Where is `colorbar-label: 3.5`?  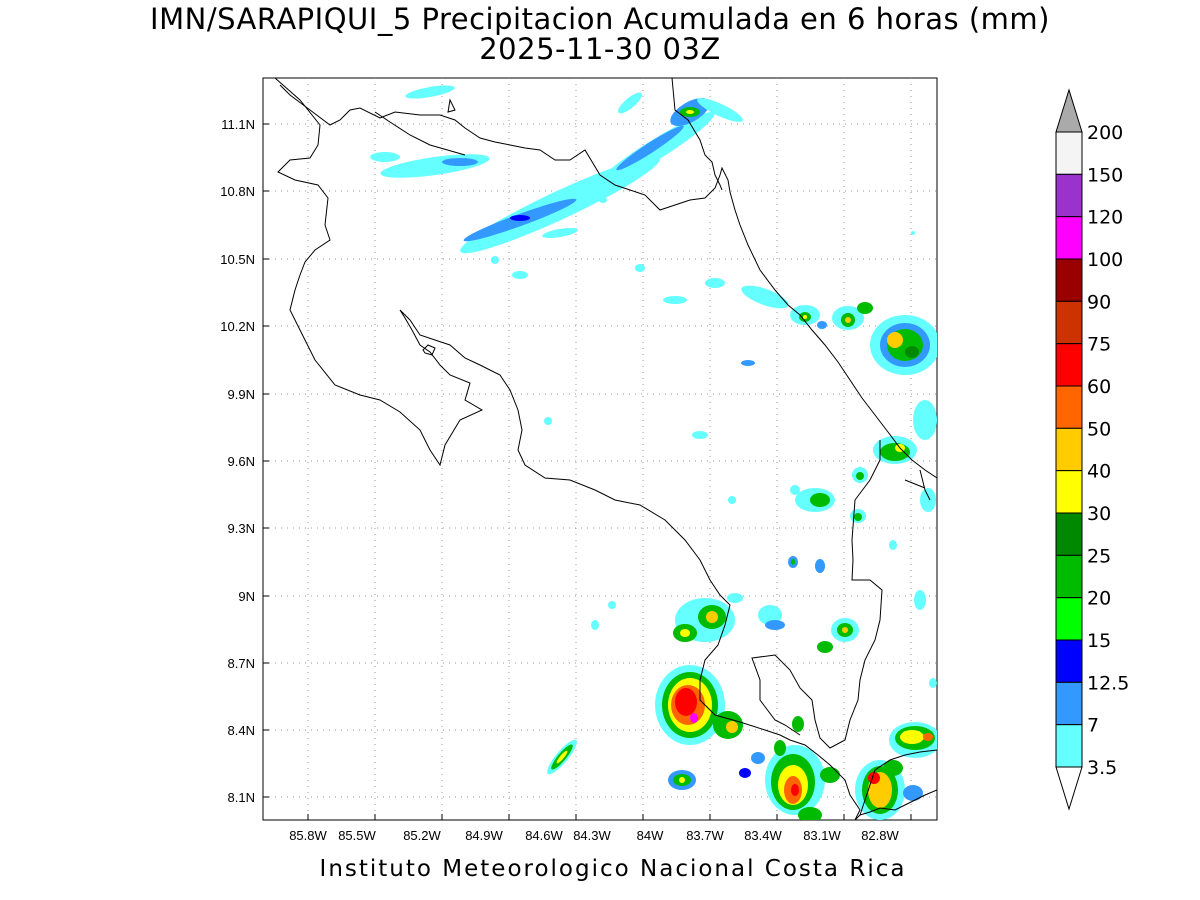
colorbar-label: 3.5 is located at coordinates (1102, 768).